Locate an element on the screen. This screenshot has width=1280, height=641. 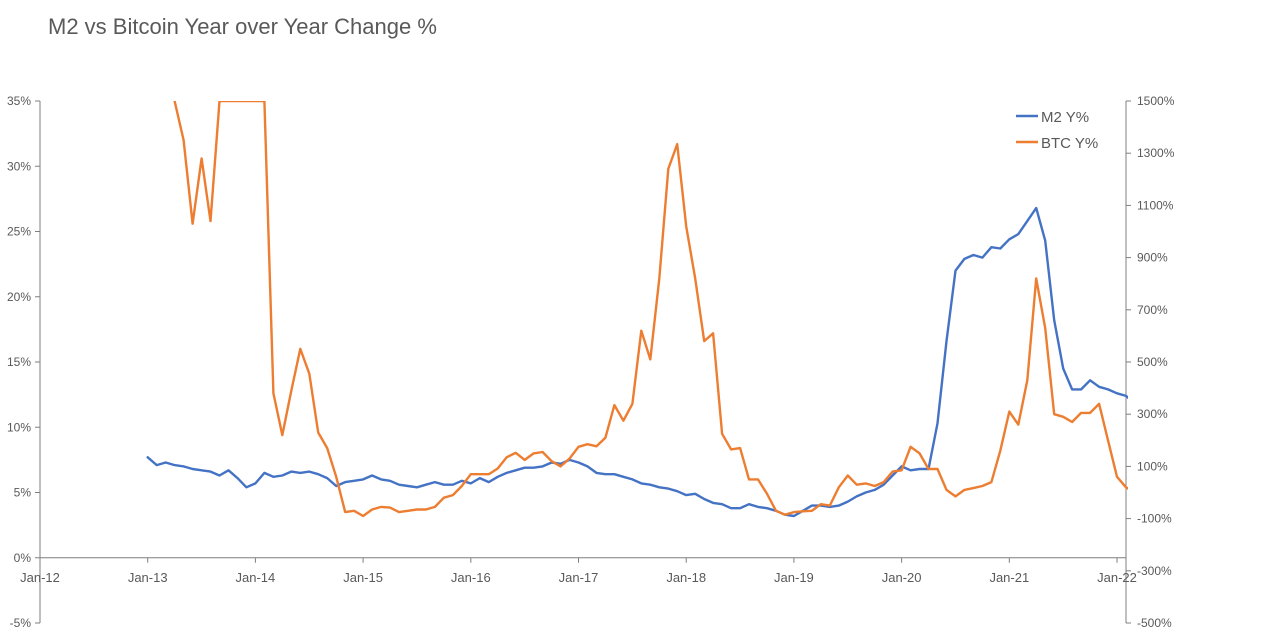
y-right-tick-label: 100% is located at coordinates (1152, 466).